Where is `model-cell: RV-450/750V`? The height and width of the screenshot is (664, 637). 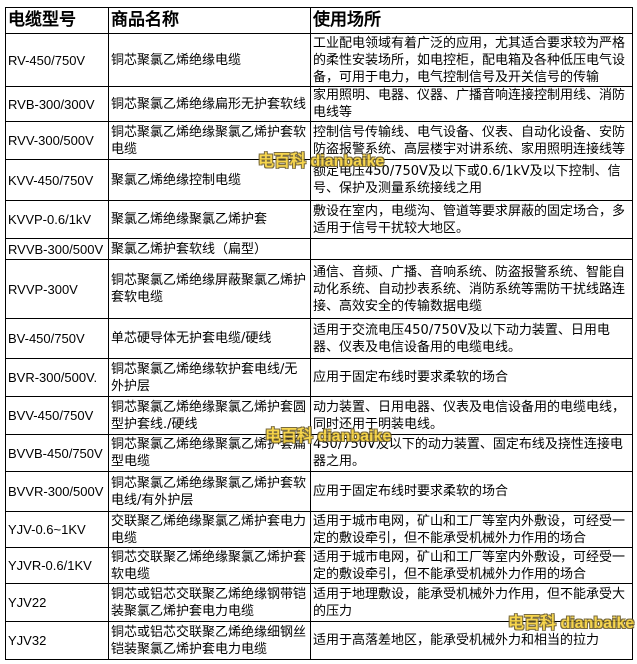 model-cell: RV-450/750V is located at coordinates (57, 60).